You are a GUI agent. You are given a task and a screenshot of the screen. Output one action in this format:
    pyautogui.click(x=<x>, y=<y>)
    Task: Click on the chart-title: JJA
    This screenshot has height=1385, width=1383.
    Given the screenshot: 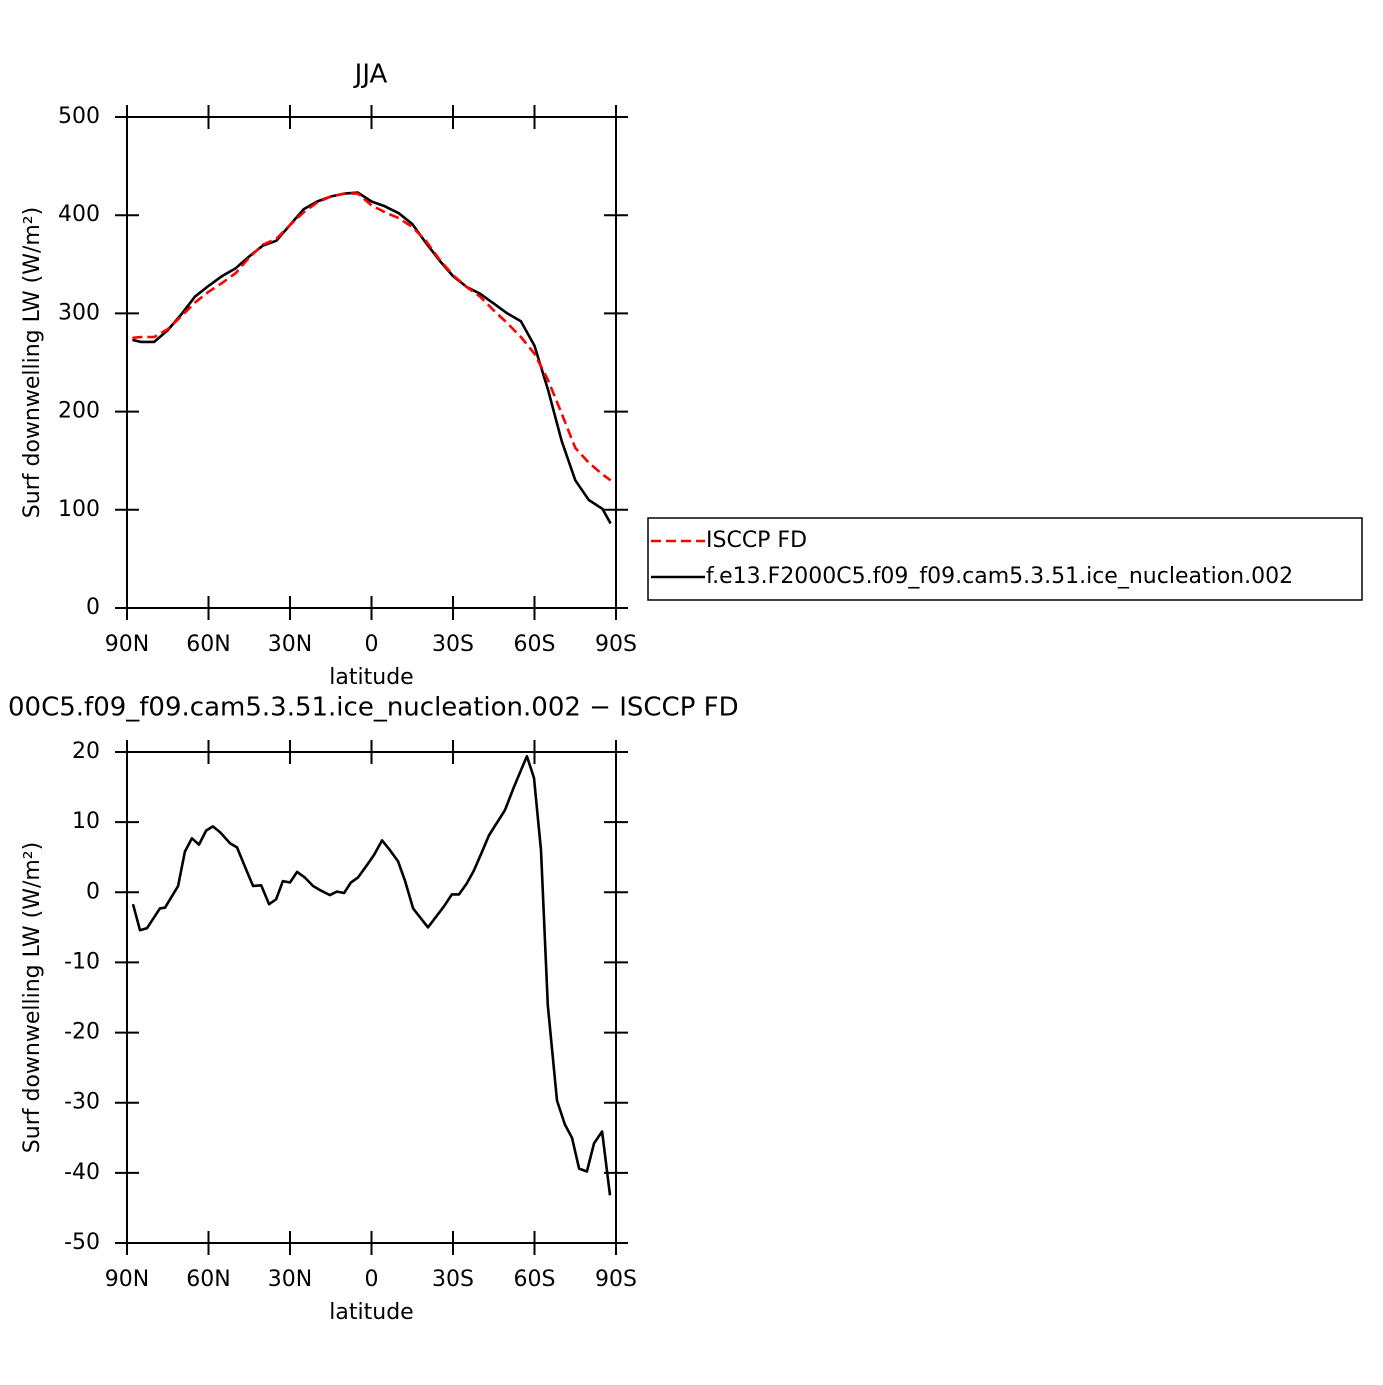 What is the action you would take?
    pyautogui.click(x=370, y=75)
    